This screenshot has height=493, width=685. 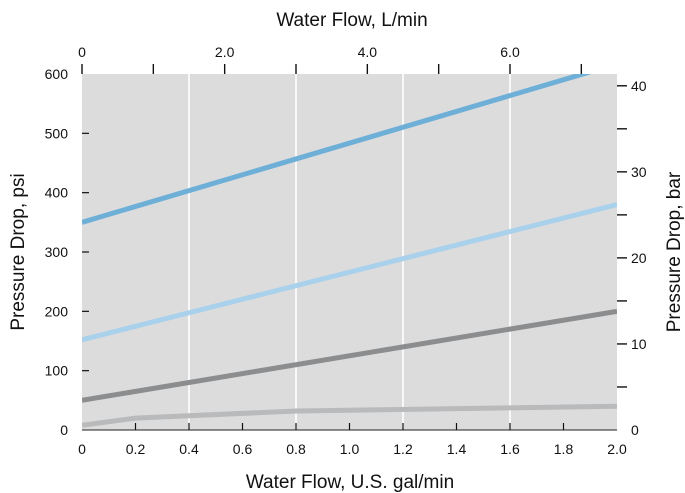 I want to click on x-tick-label: 0.6, so click(x=243, y=449).